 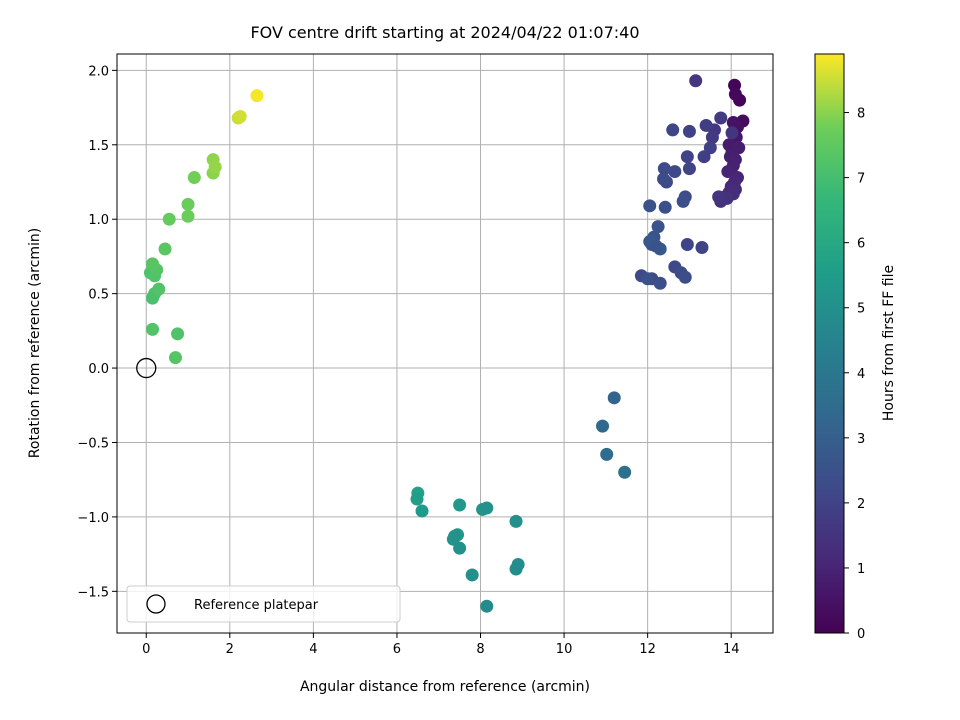 I want to click on colorbar-tick-label: 4, so click(x=861, y=374).